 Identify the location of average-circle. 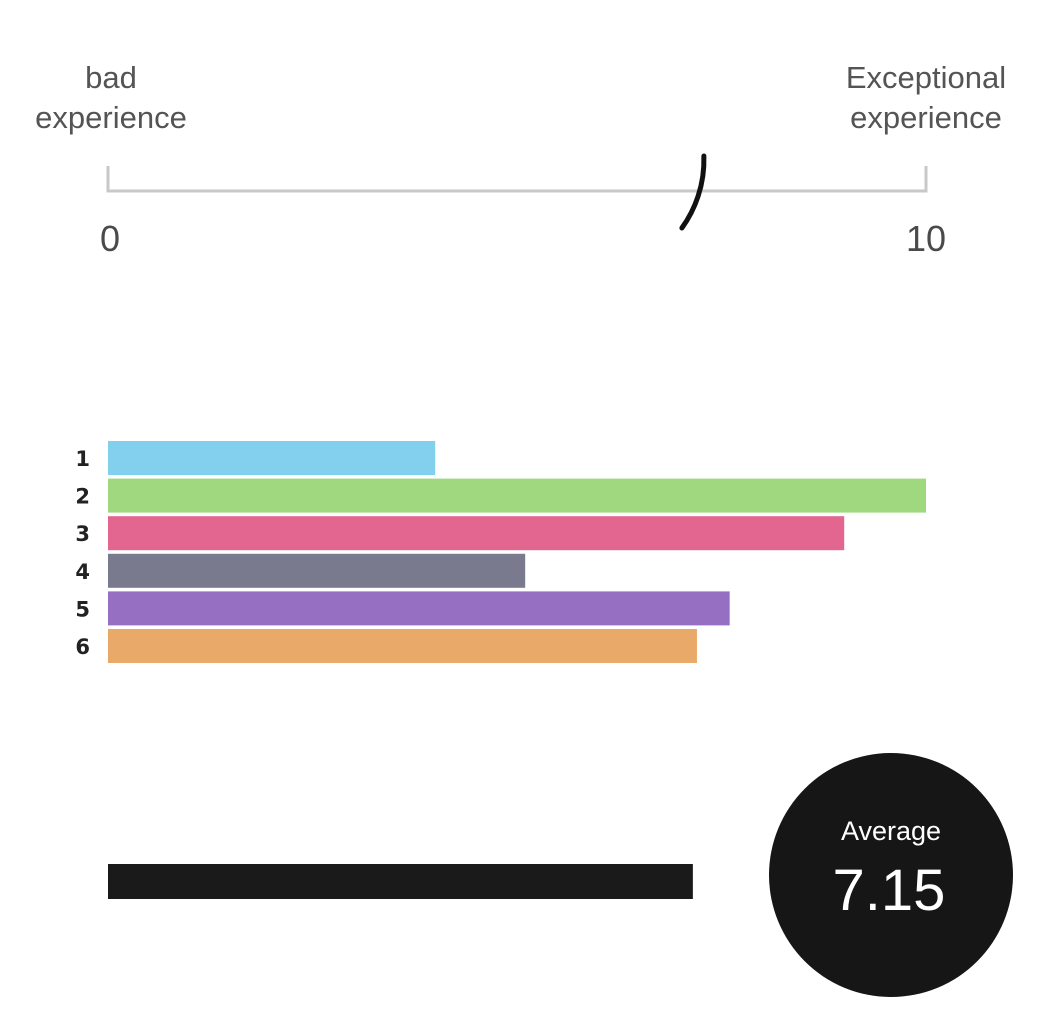
(891, 875).